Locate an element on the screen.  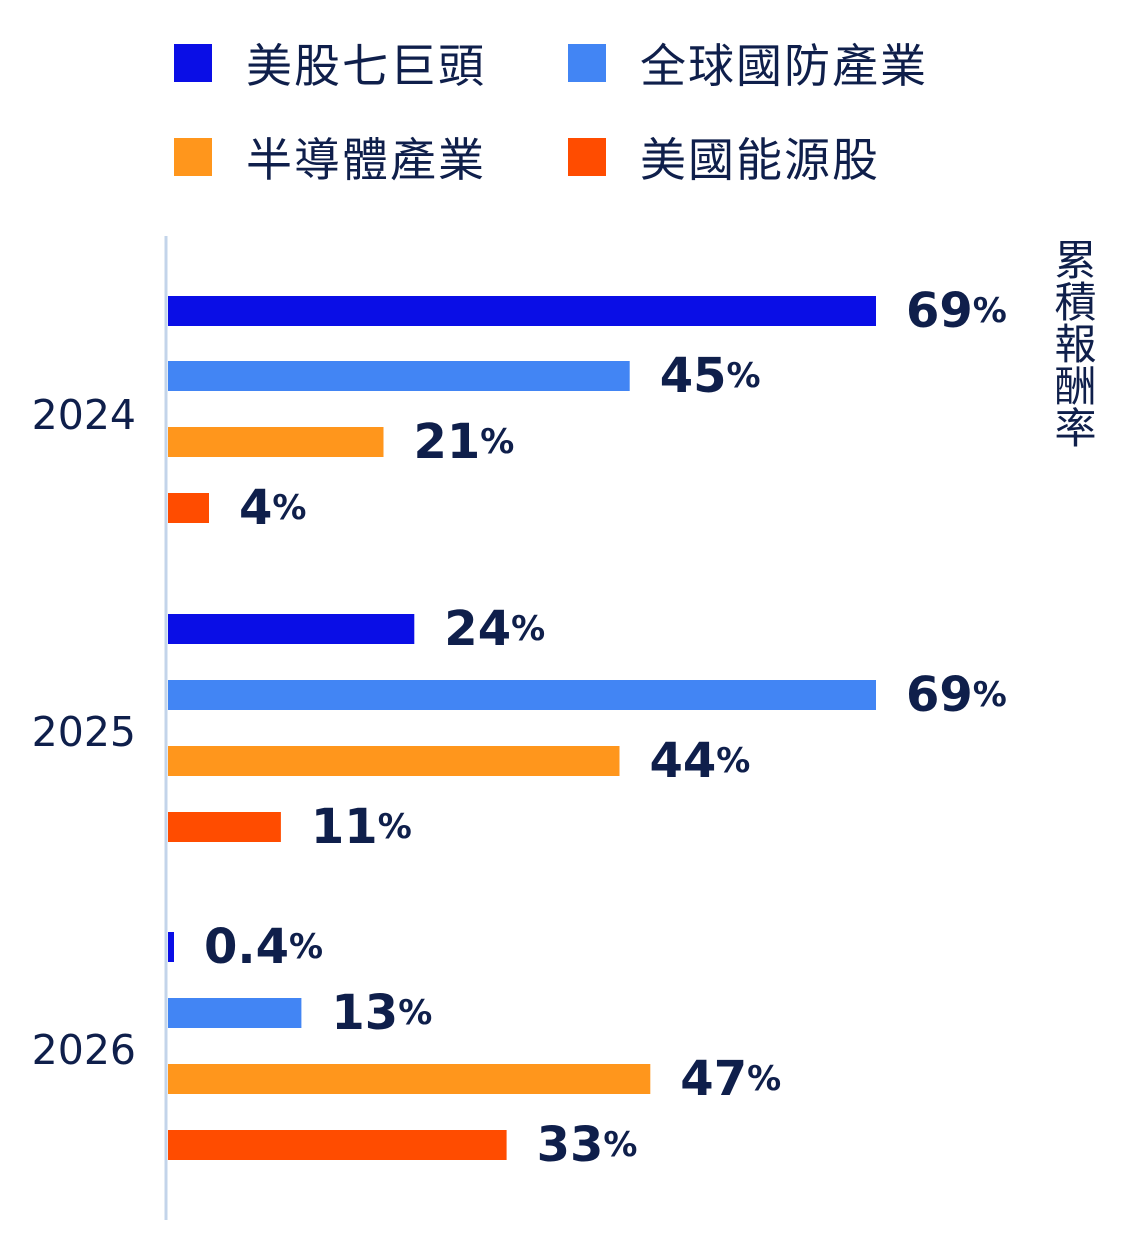
legend-item: 全球國防產業 is located at coordinates (748, 63).